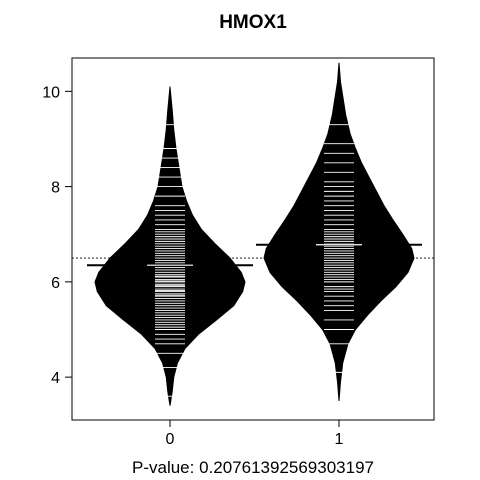  Describe the element at coordinates (253, 22) in the screenshot. I see `chart-title: HMOX1` at that location.